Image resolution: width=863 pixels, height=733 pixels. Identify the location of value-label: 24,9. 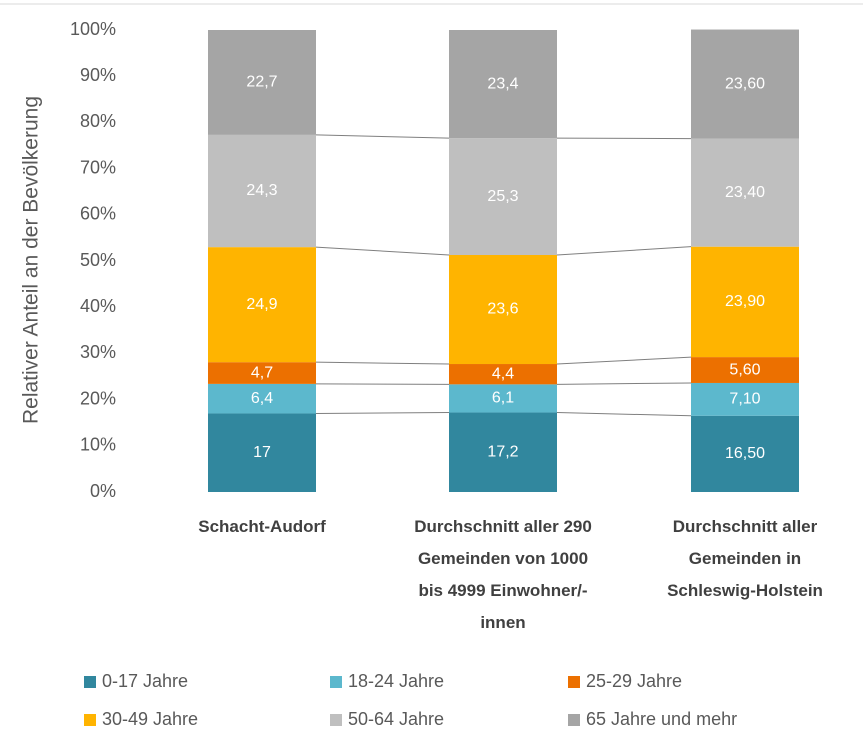
(261, 304).